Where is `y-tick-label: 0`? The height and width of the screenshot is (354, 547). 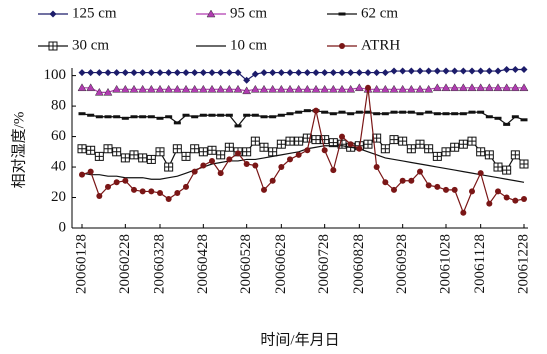
y-tick-label: 0 is located at coordinates (63, 227).